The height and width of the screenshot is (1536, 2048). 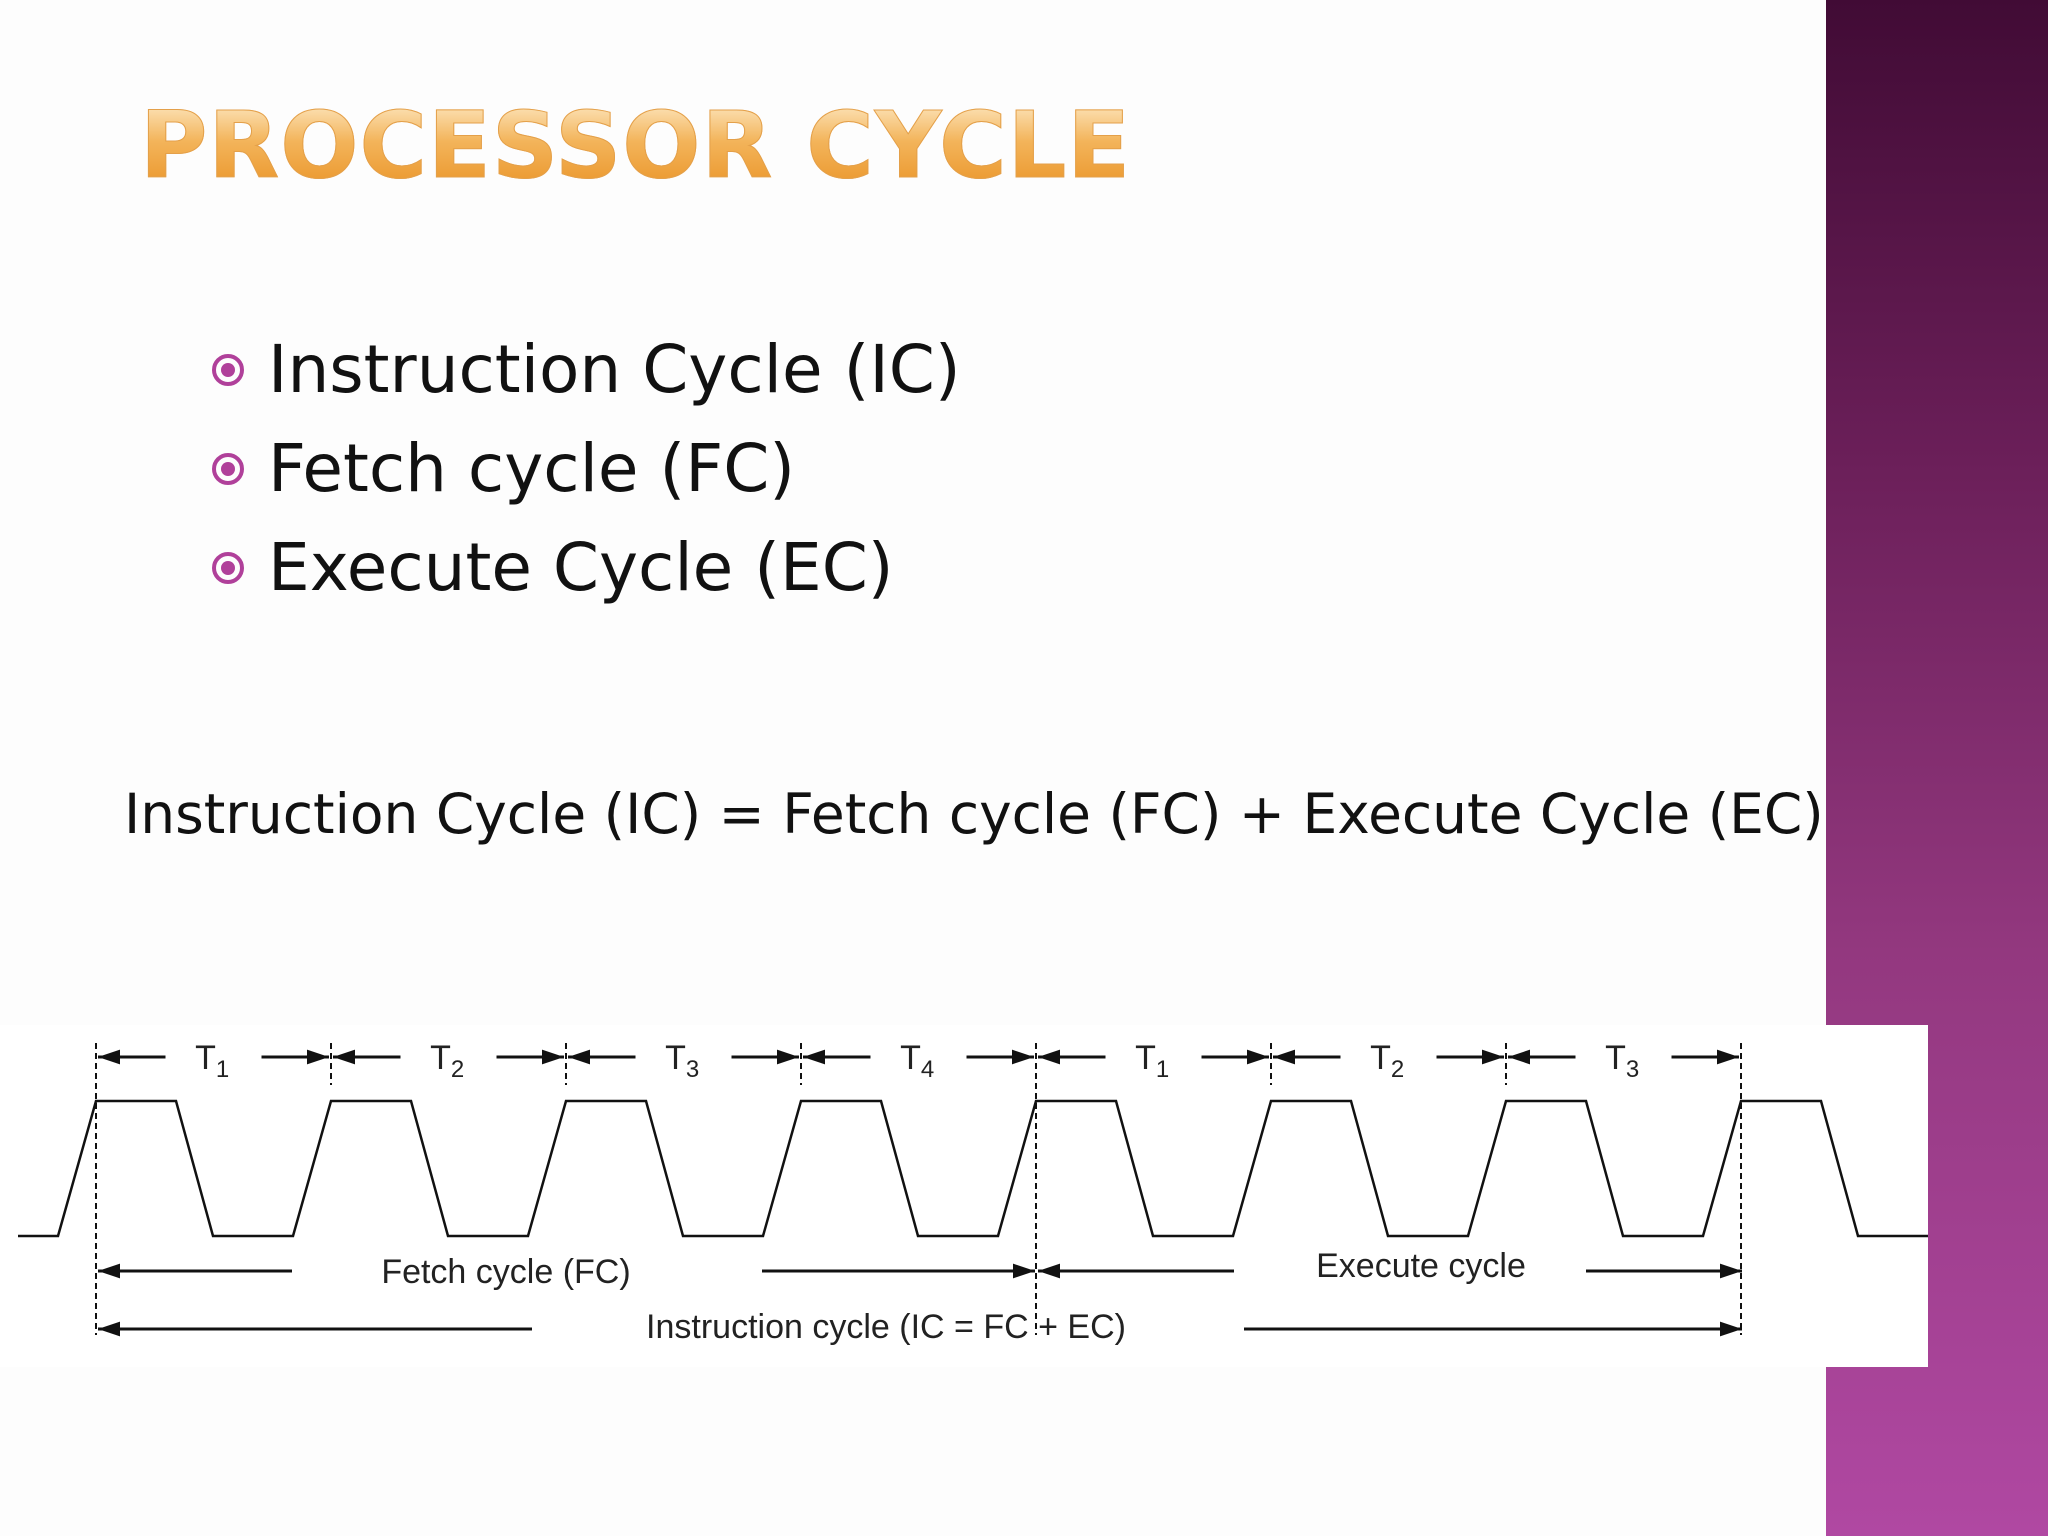 What do you see at coordinates (581, 567) in the screenshot?
I see `bullet-text: Execute Cycle (EC)` at bounding box center [581, 567].